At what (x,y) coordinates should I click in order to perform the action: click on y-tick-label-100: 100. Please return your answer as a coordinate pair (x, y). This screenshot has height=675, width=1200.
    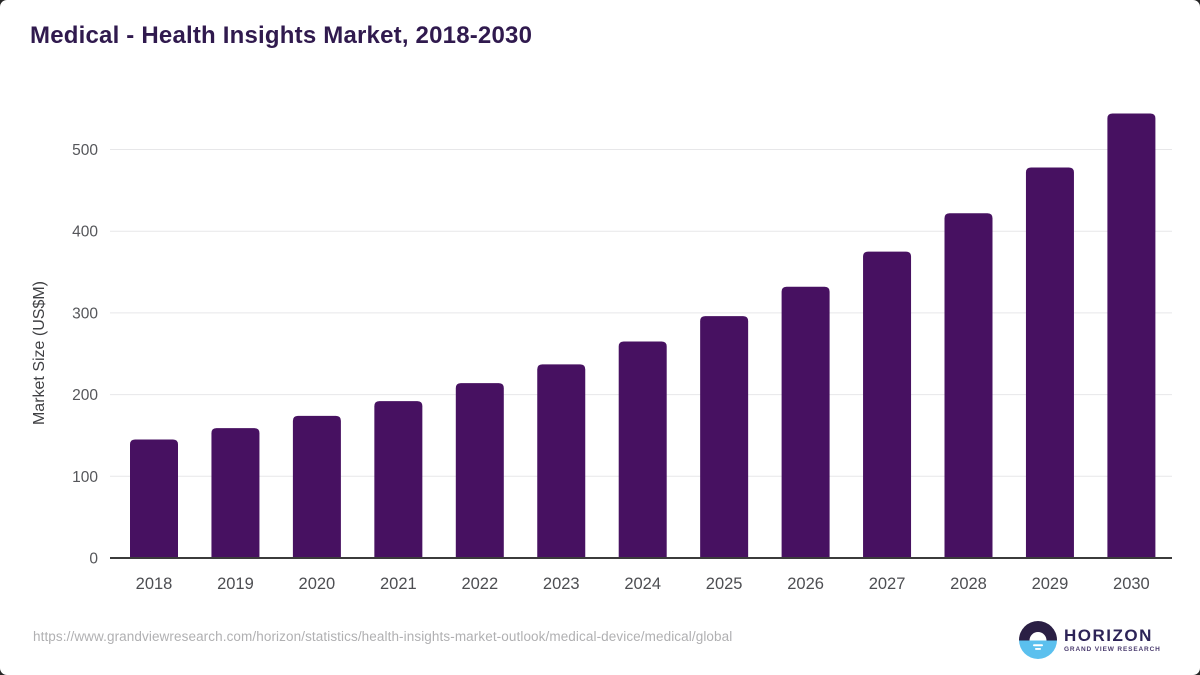
    Looking at the image, I should click on (85, 477).